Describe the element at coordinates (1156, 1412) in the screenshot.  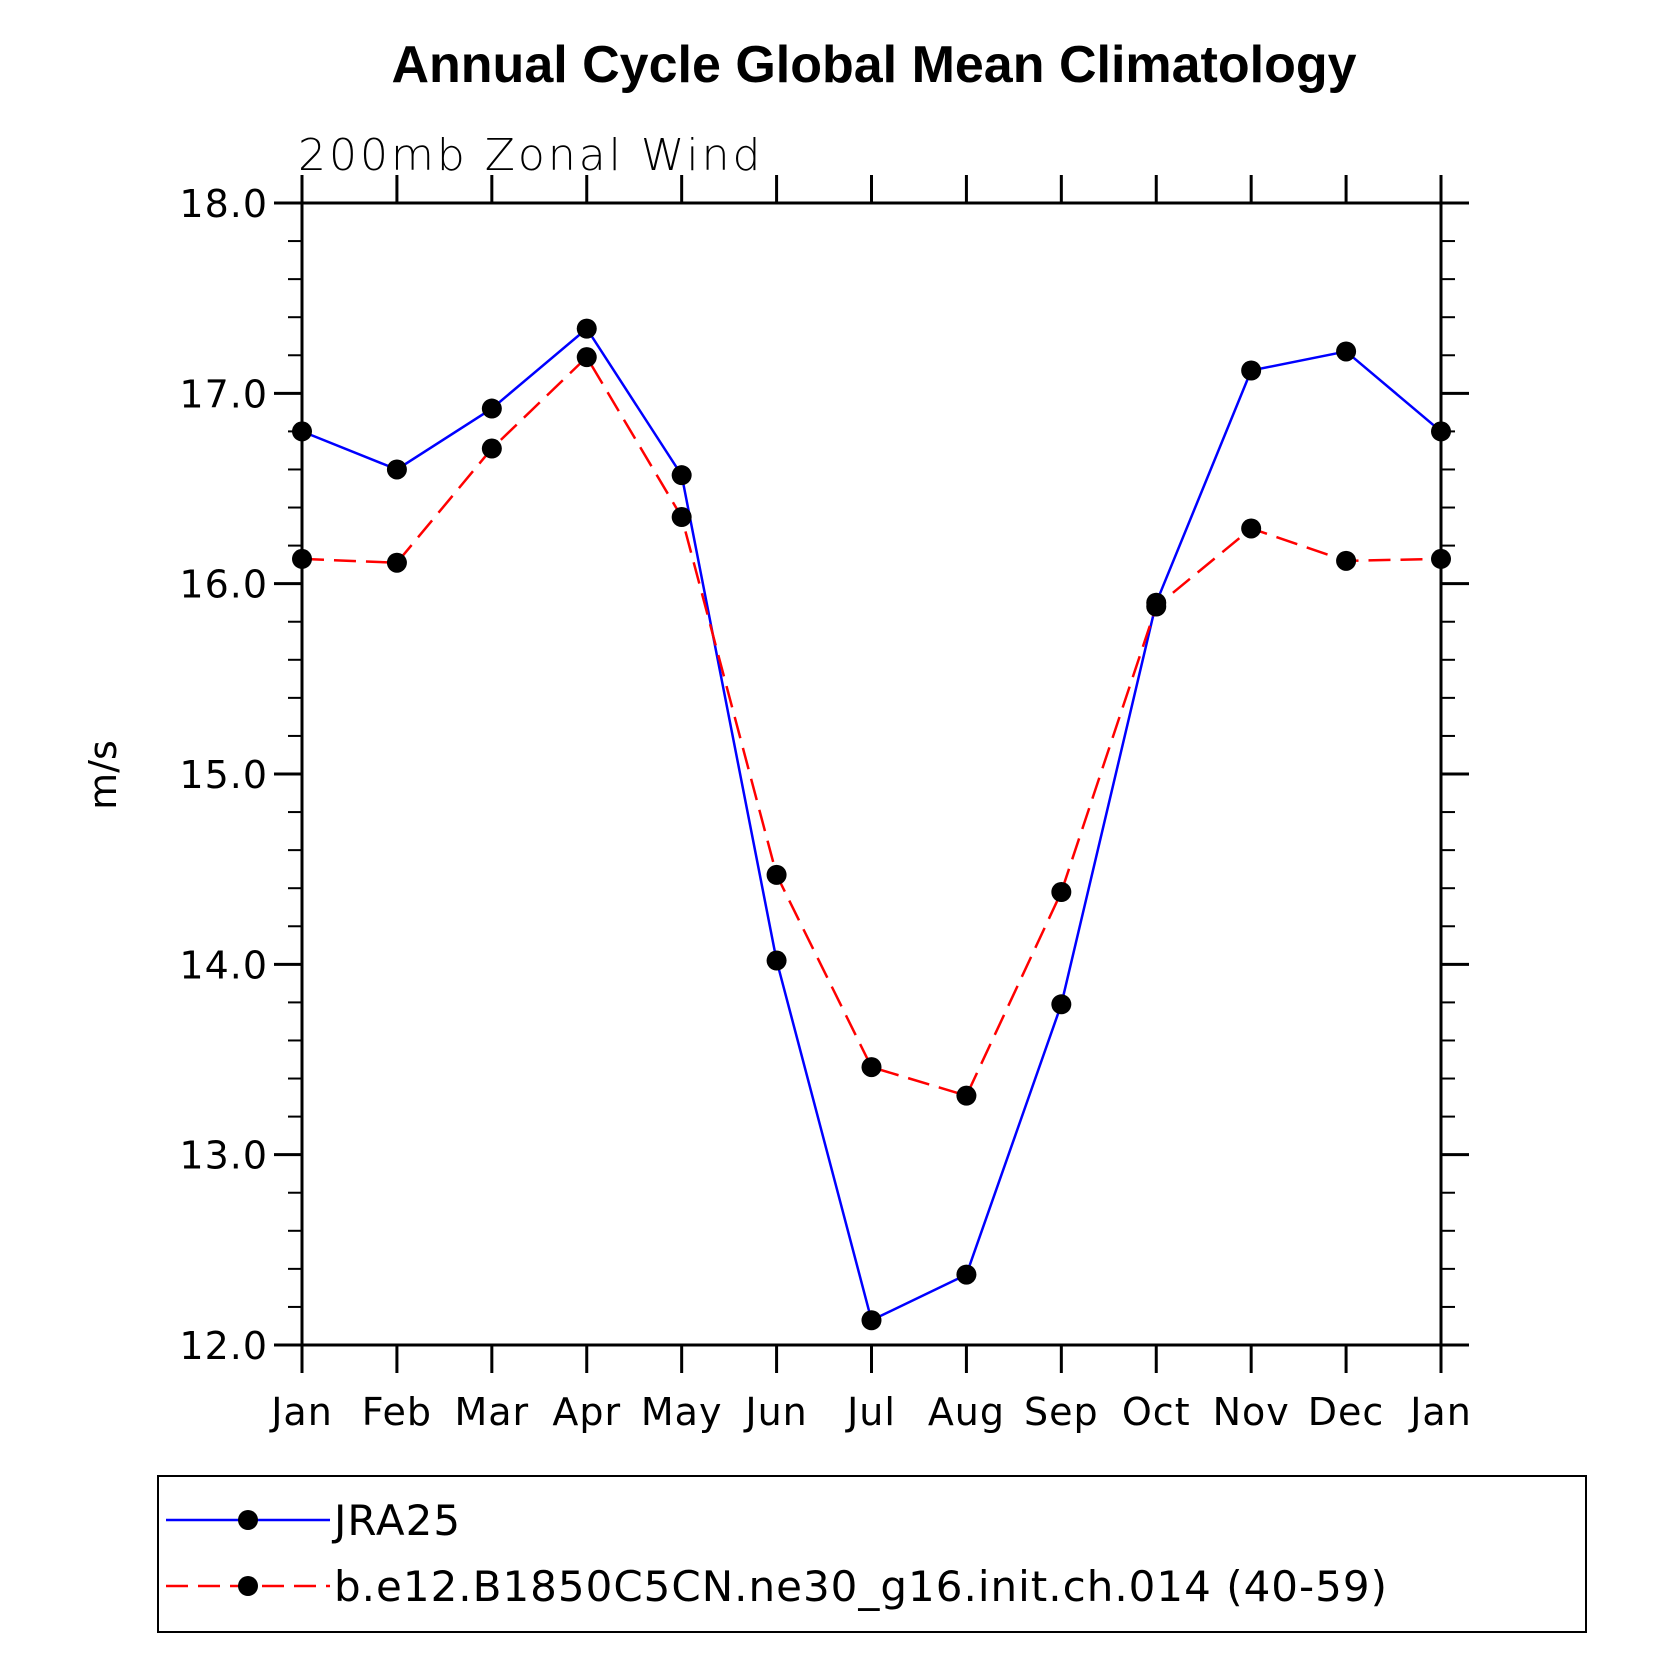
I see `x-tick-label: Oct` at that location.